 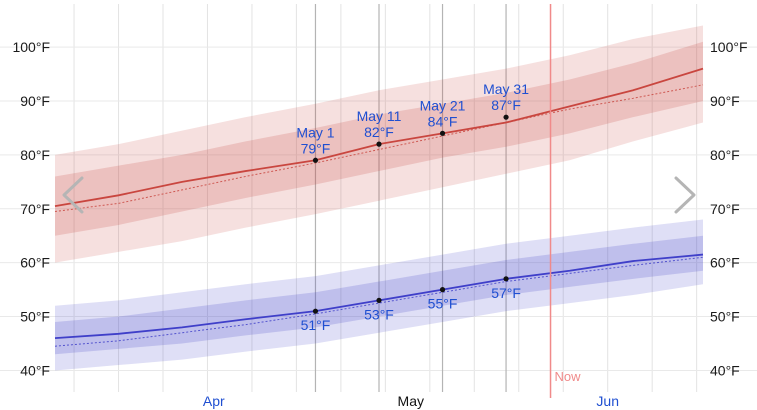 I want to click on y-tick-label-left: 100°F, so click(x=31, y=47).